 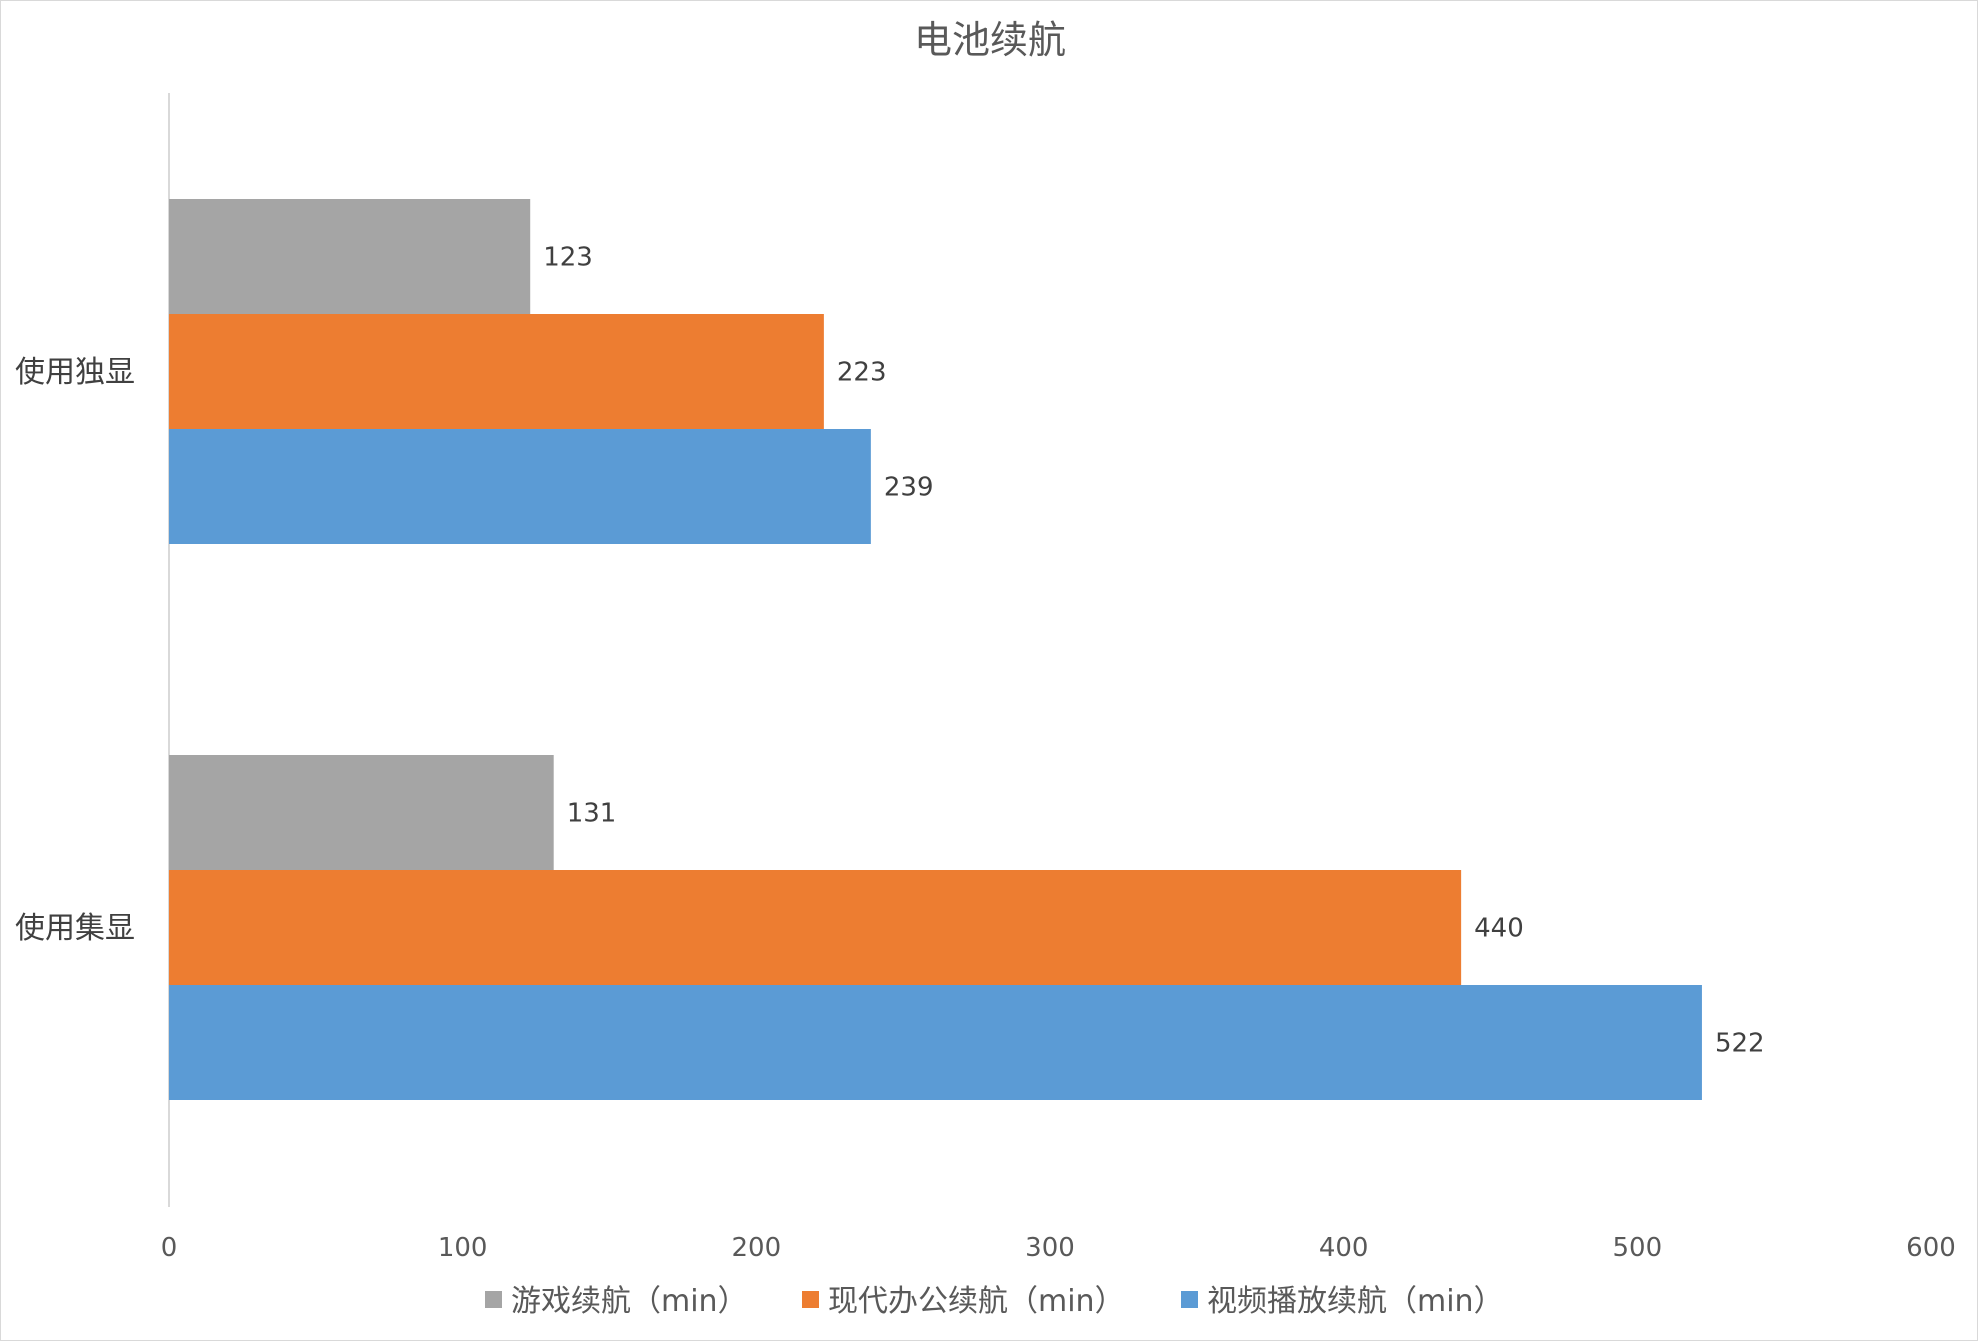 What do you see at coordinates (757, 1248) in the screenshot?
I see `x-tick-label: 200` at bounding box center [757, 1248].